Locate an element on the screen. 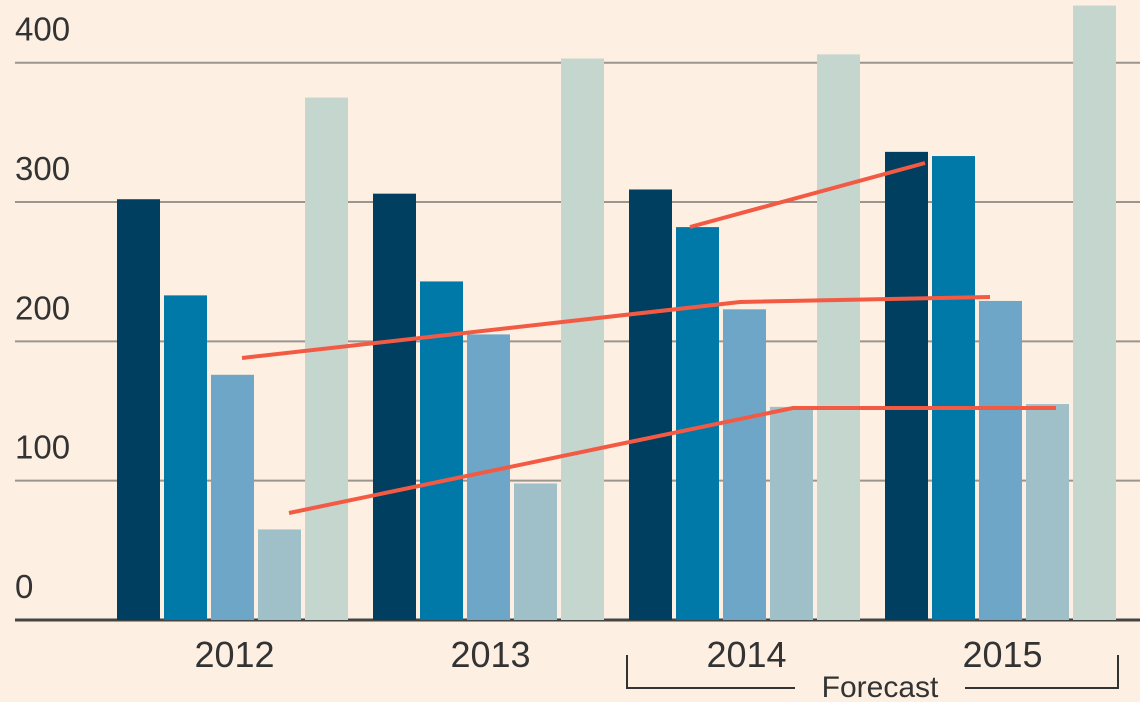 The height and width of the screenshot is (702, 1140). bracket-right is located at coordinates (1042, 672).